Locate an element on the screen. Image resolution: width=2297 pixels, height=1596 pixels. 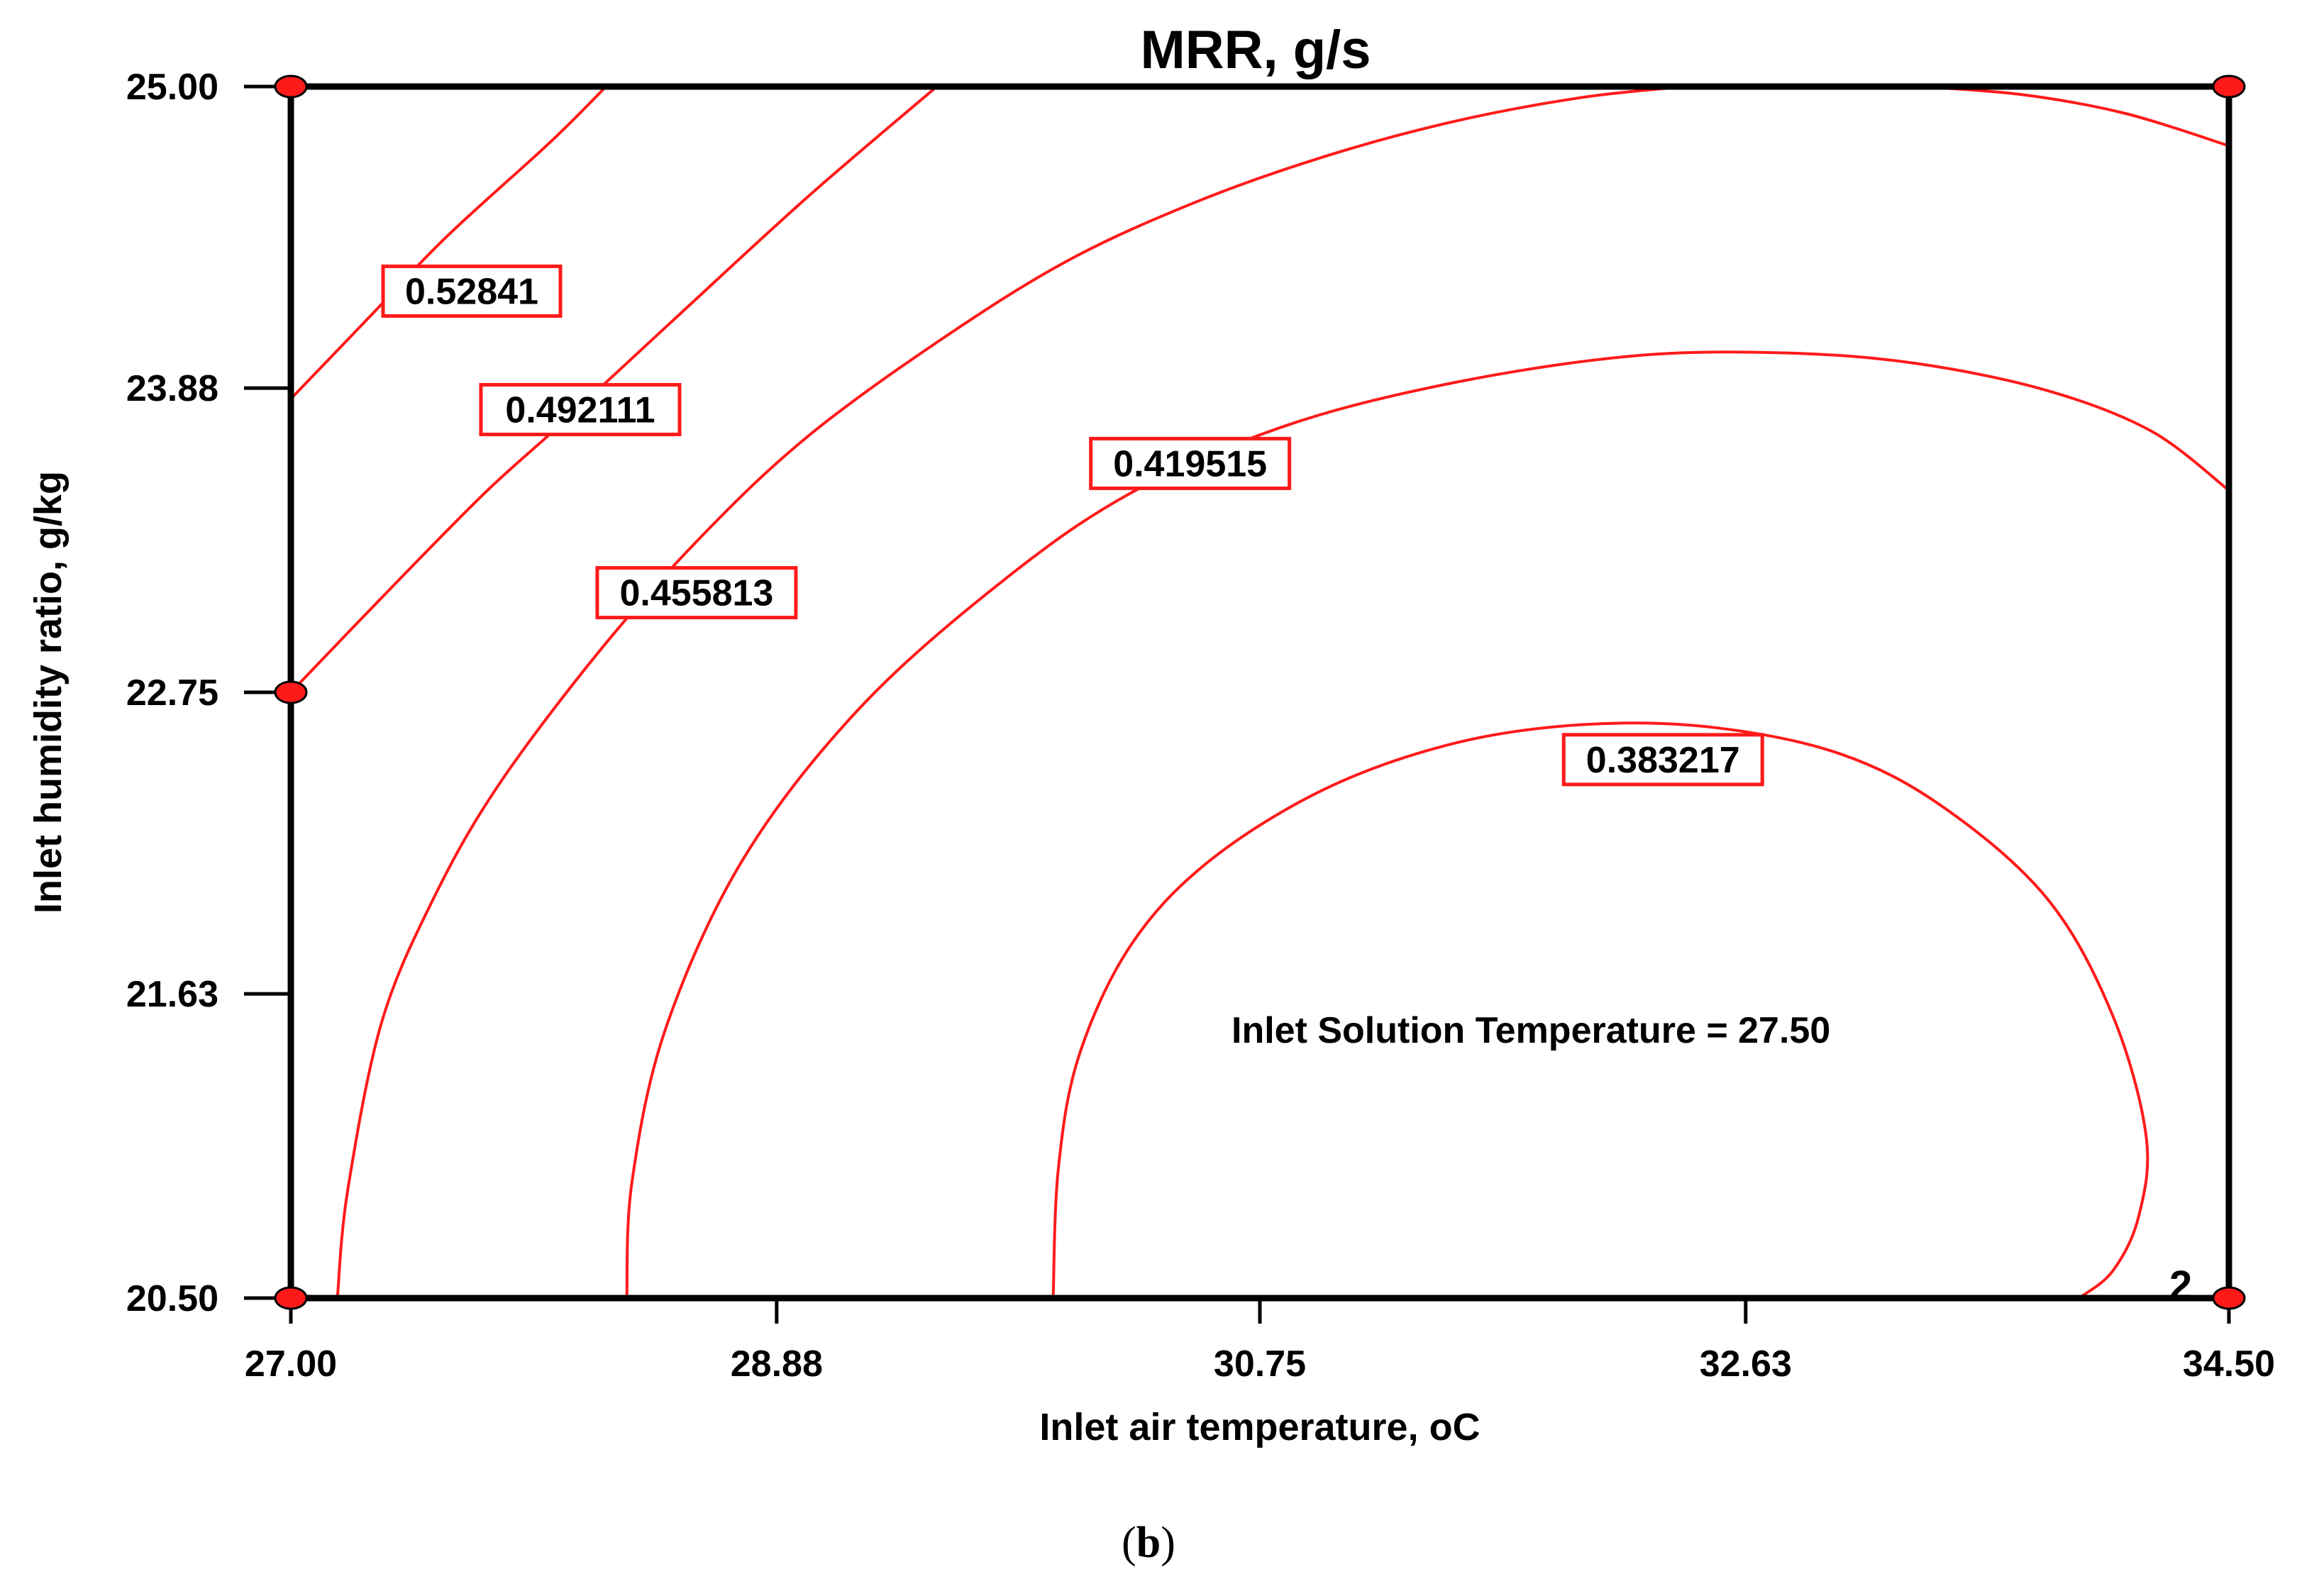
contour-label-0.455813: 0.455813 is located at coordinates (696, 593).